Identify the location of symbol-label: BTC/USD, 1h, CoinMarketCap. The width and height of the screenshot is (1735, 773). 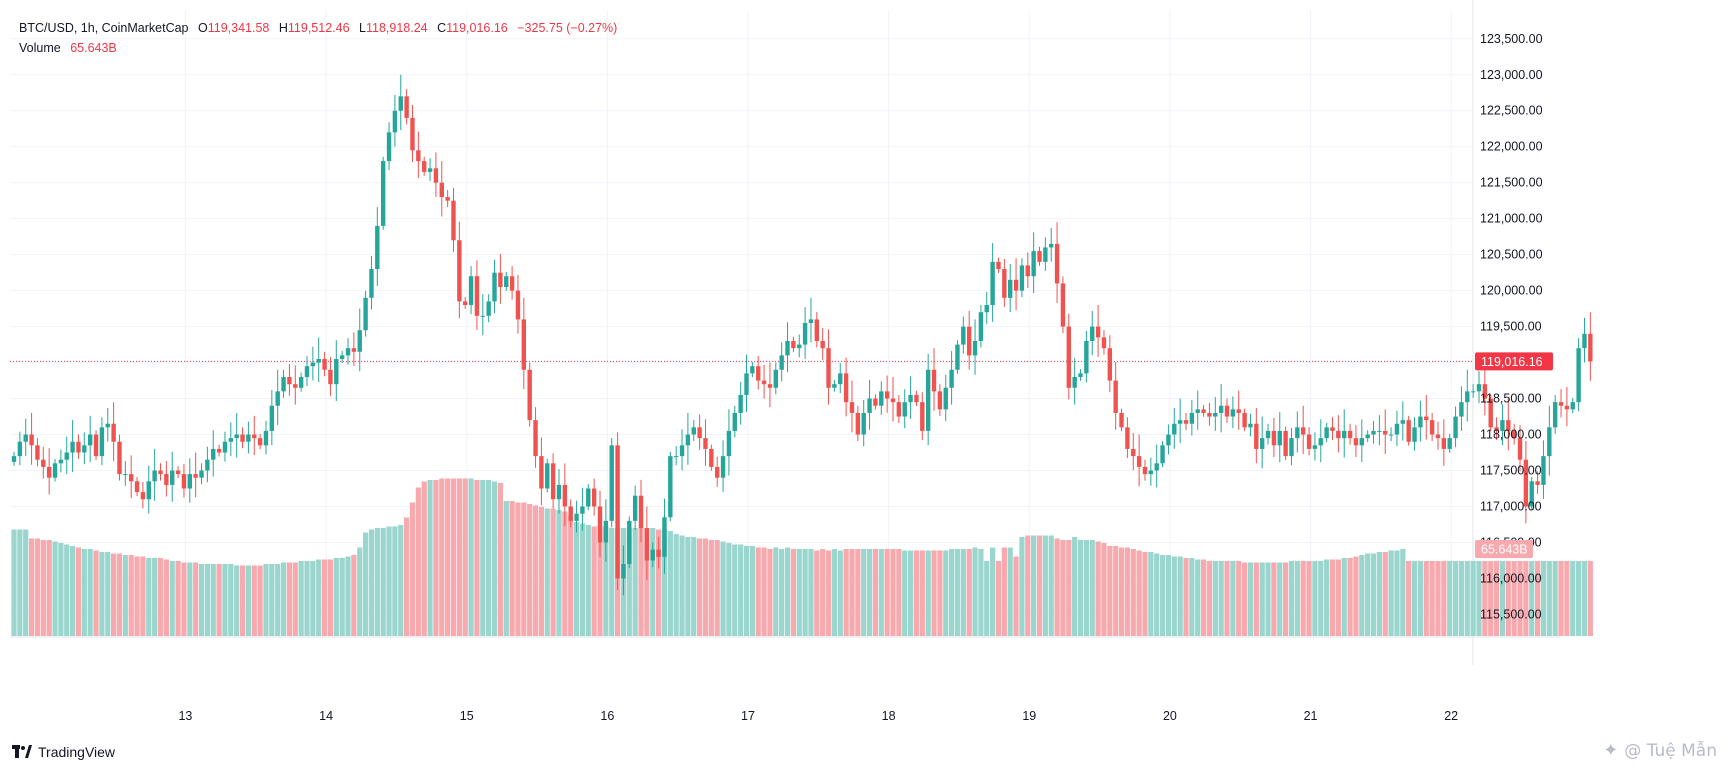
(104, 28).